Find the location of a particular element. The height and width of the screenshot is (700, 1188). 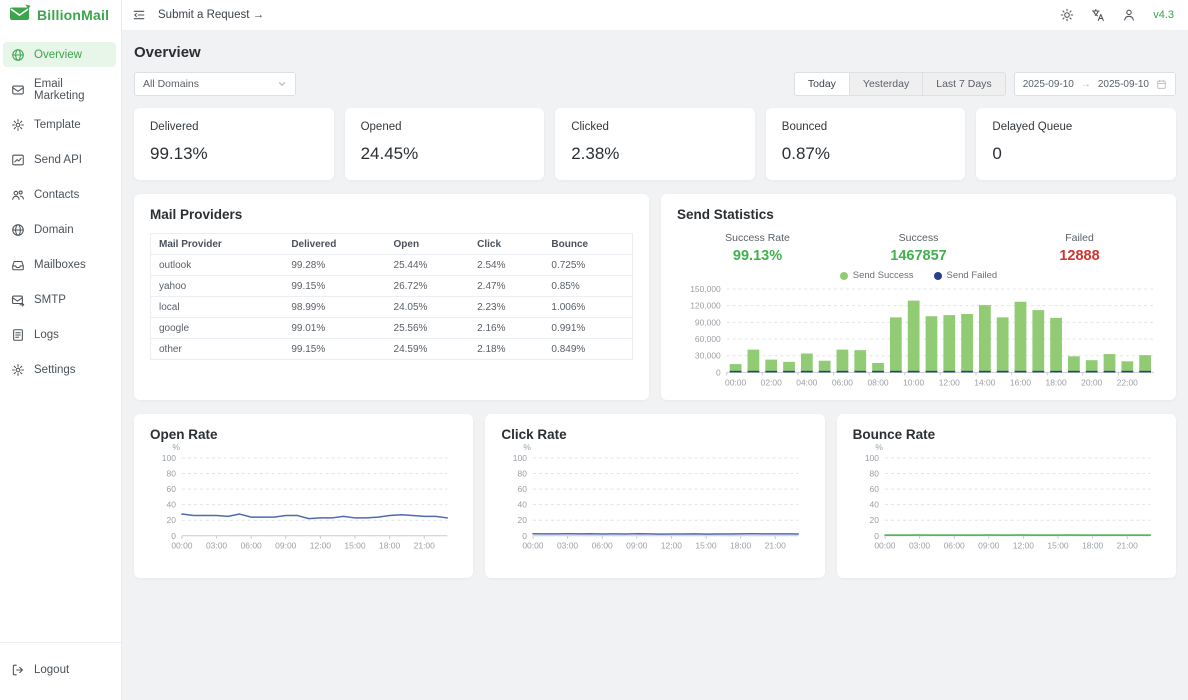

sidebar-item-smtp: SMTP is located at coordinates (59, 299).